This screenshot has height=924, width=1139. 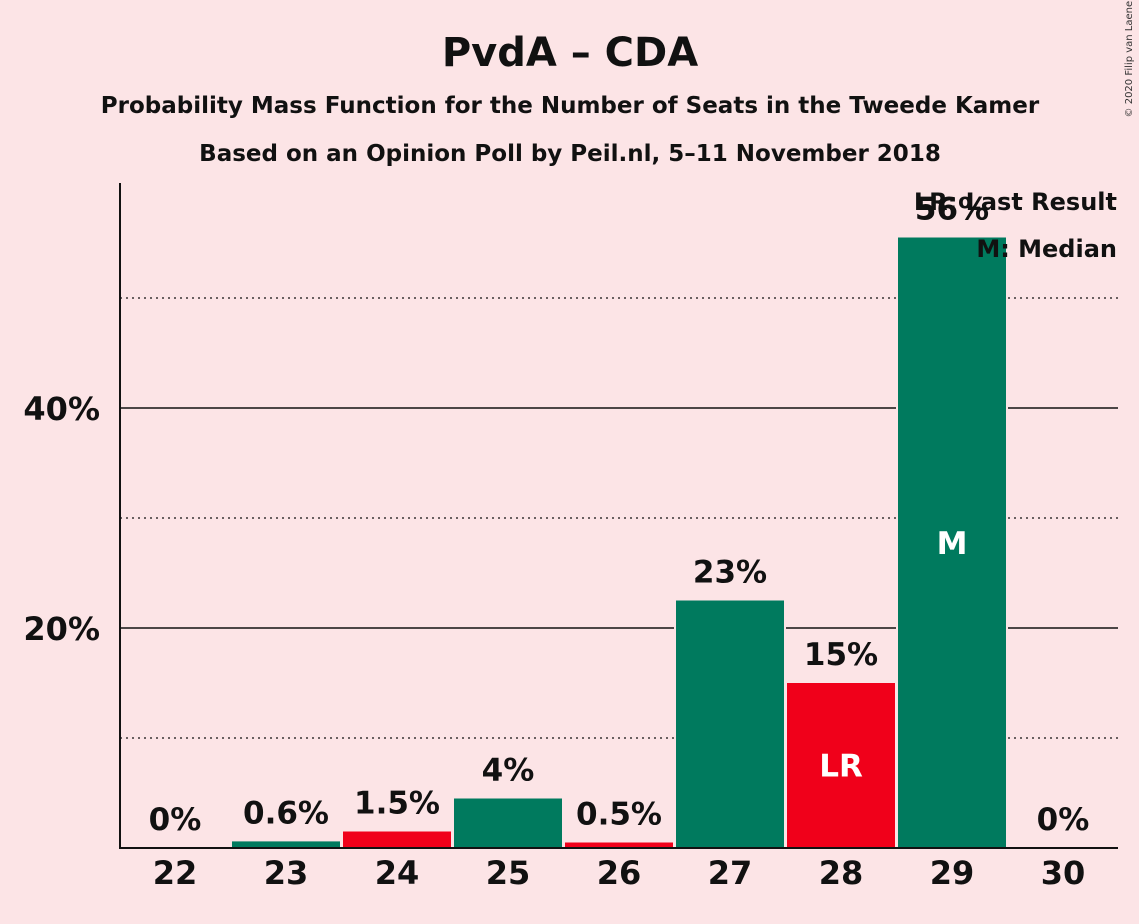 What do you see at coordinates (841, 655) in the screenshot?
I see `data-label: 15%` at bounding box center [841, 655].